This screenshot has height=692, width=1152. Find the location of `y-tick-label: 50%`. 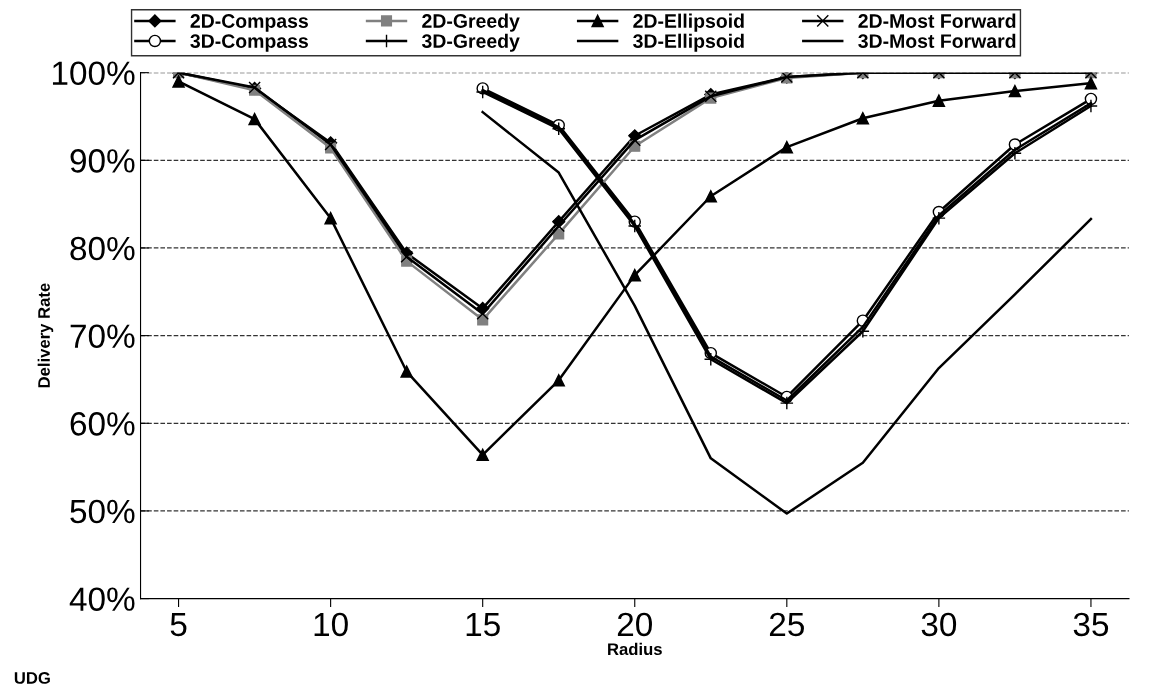

y-tick-label: 50% is located at coordinates (102, 511).